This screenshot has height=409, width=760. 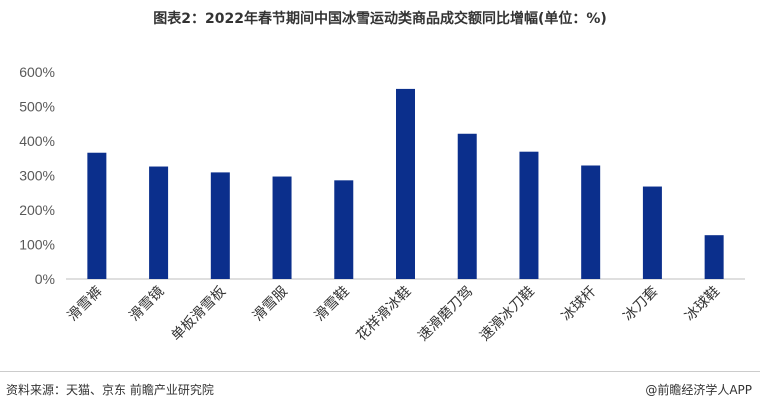 What do you see at coordinates (37, 210) in the screenshot?
I see `y-tick-label: 200%` at bounding box center [37, 210].